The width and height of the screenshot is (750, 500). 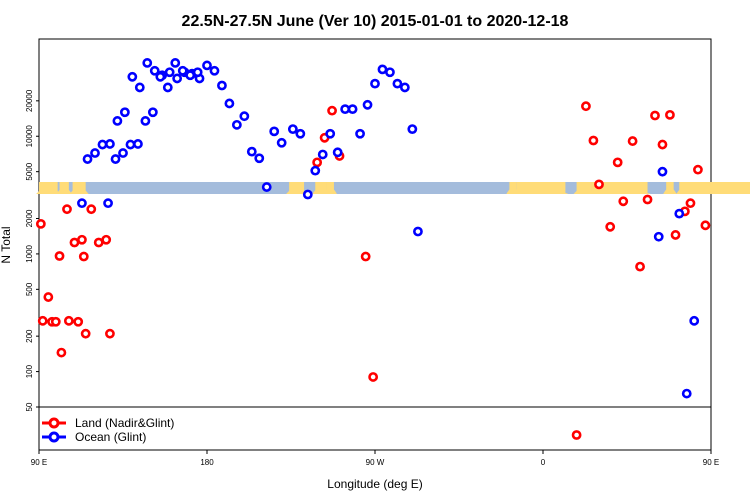 What do you see at coordinates (54, 437) in the screenshot?
I see `legend-marker-ocean` at bounding box center [54, 437].